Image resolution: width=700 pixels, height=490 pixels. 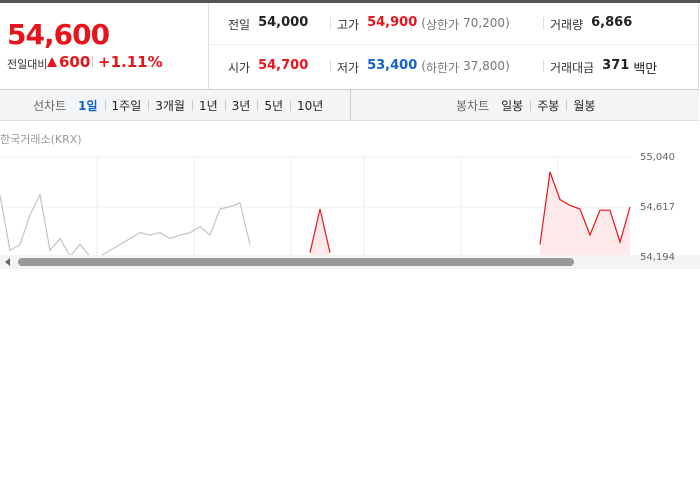 What do you see at coordinates (58, 34) in the screenshot?
I see `price: 54,600` at bounding box center [58, 34].